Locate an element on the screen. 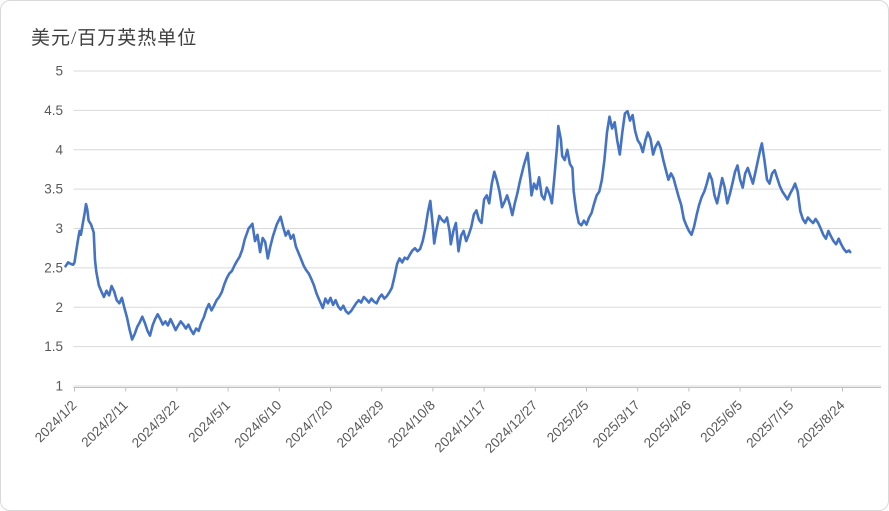 The width and height of the screenshot is (889, 511). x-tick-label: 2024/11/17 is located at coordinates (461, 427).